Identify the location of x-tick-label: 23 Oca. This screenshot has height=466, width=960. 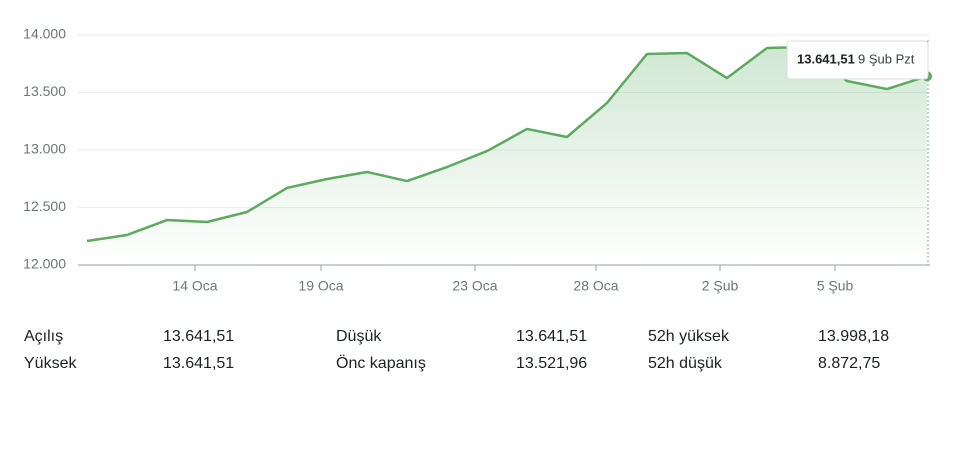
(474, 286).